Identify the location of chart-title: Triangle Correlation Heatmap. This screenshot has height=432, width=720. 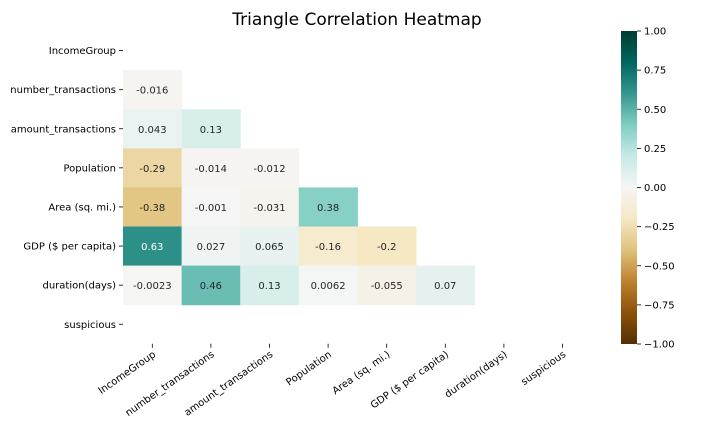
(356, 20).